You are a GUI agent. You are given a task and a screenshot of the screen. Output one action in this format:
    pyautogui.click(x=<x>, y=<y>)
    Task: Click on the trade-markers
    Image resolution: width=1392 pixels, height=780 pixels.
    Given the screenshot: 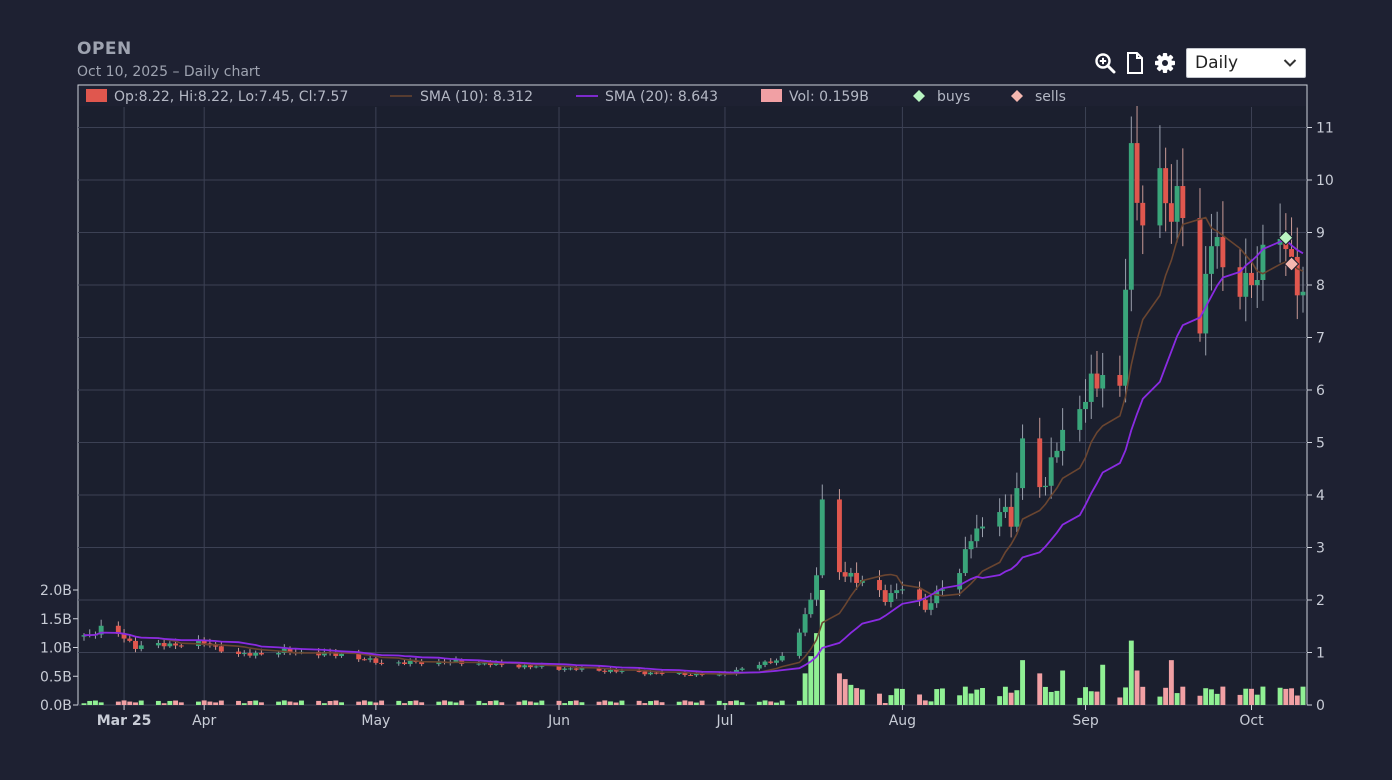 What is the action you would take?
    pyautogui.click(x=1289, y=251)
    